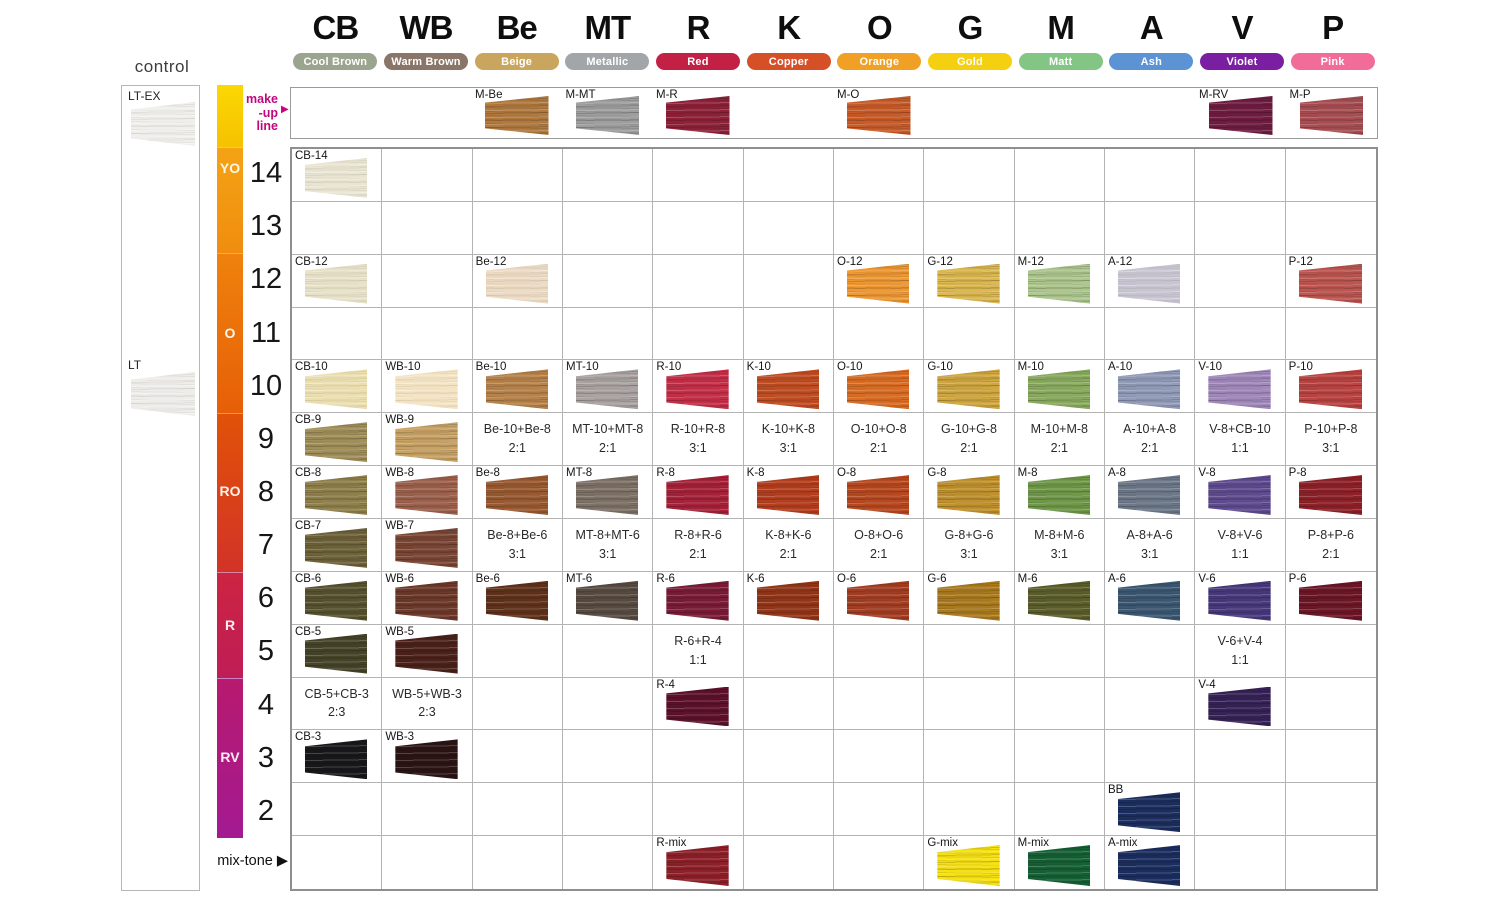 Image resolution: width=1500 pixels, height=897 pixels. Describe the element at coordinates (1151, 61) in the screenshot. I see `column-badge-A: Ash` at that location.